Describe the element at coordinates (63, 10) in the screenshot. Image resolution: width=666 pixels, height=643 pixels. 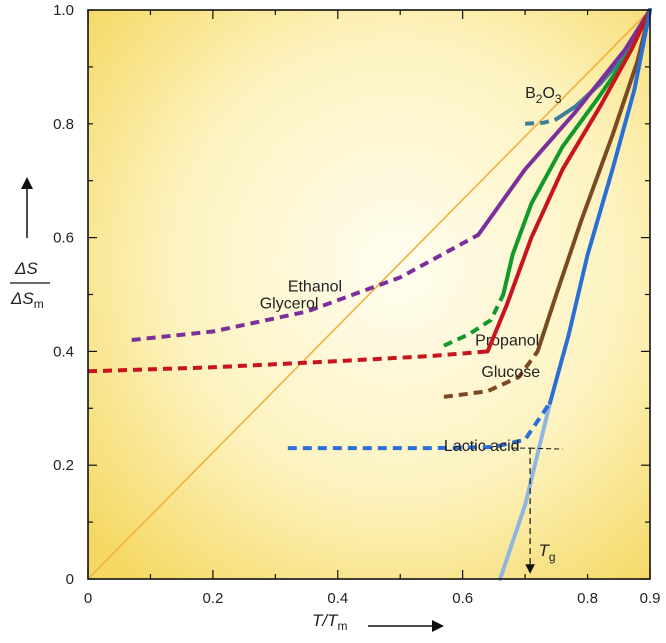
I see `y-tick-label: 1.0` at that location.